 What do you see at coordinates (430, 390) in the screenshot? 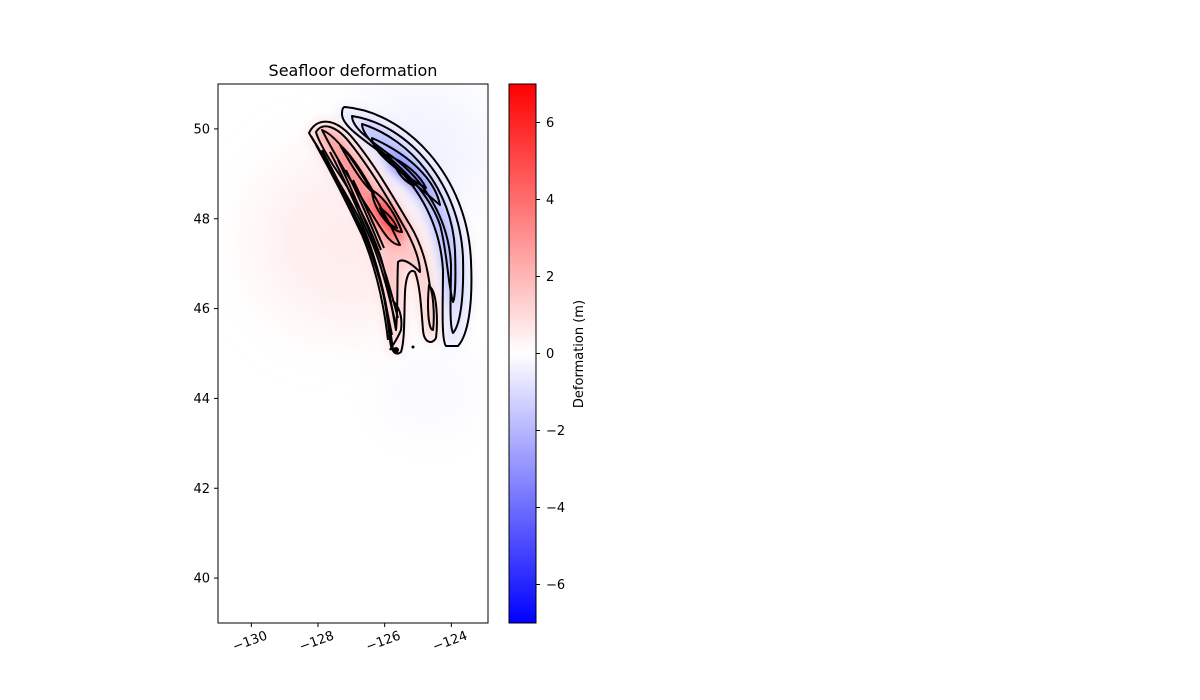
I see `faint-south-glow` at bounding box center [430, 390].